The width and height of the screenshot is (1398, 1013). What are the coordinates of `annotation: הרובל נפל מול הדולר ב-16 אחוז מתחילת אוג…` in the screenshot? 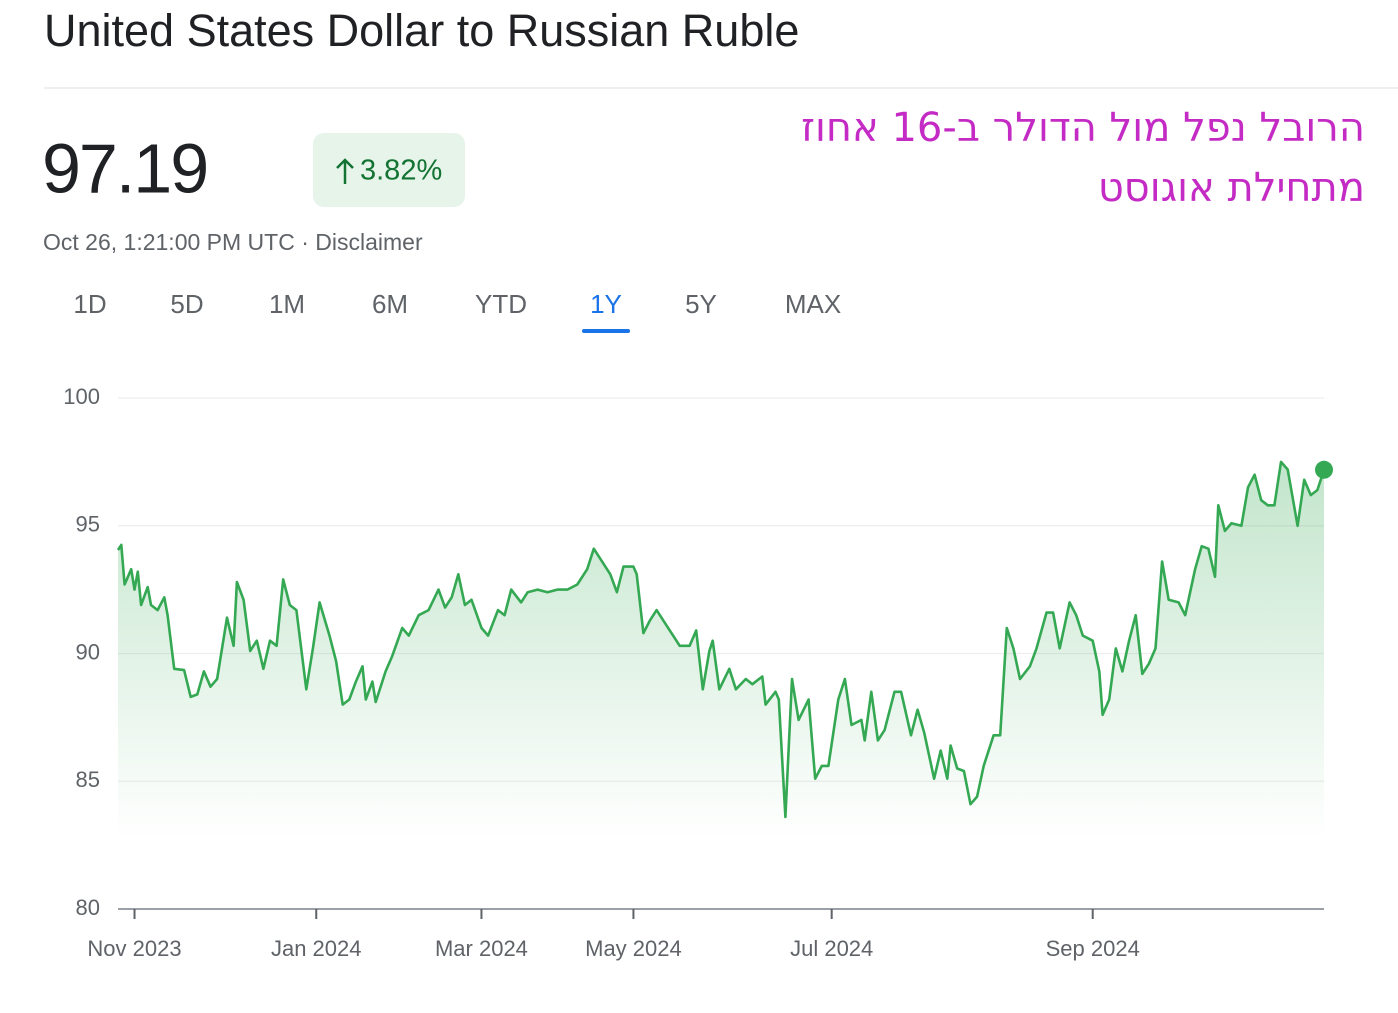 It's located at (1083, 158).